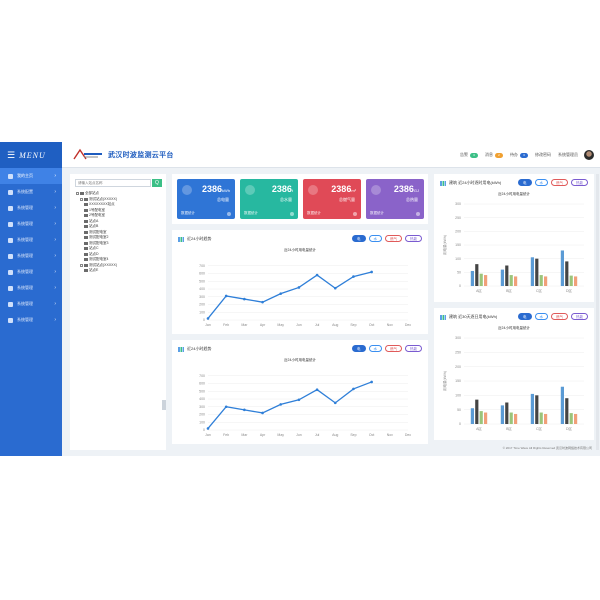 The image size is (600, 600). What do you see at coordinates (395, 199) in the screenshot?
I see `summary-card: 2386GJ 总热量 数据统计` at bounding box center [395, 199].